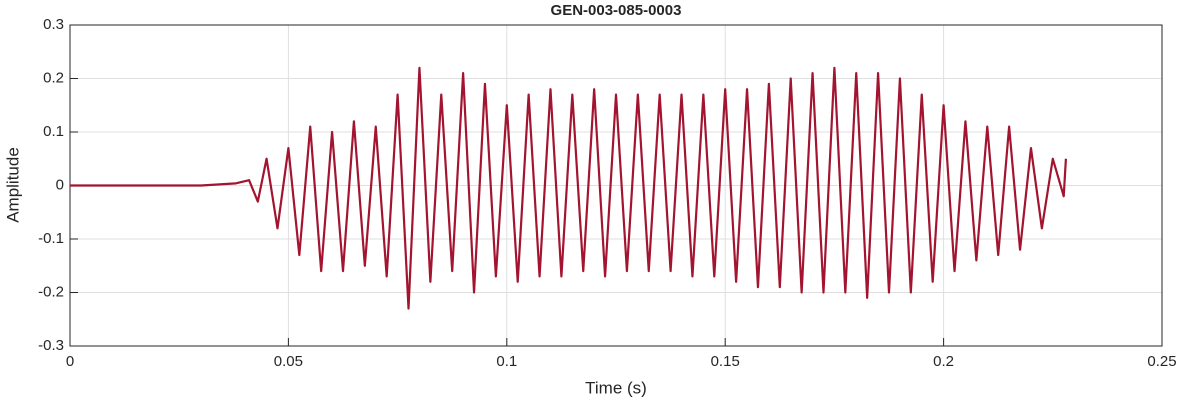  I want to click on y-axis-label: Amplitude, so click(12, 185).